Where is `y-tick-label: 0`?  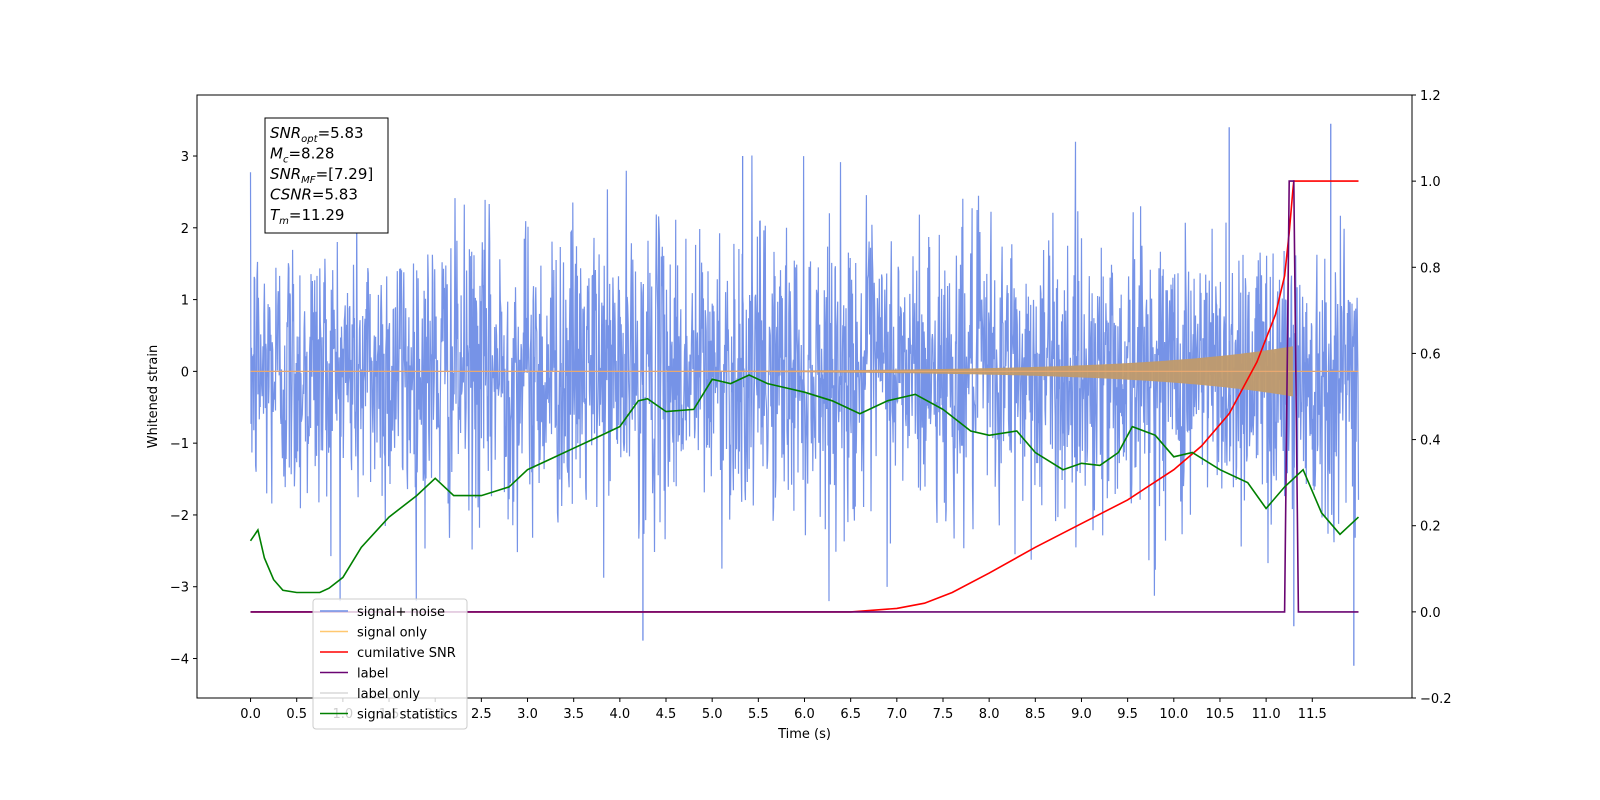
y-tick-label: 0 is located at coordinates (185, 372).